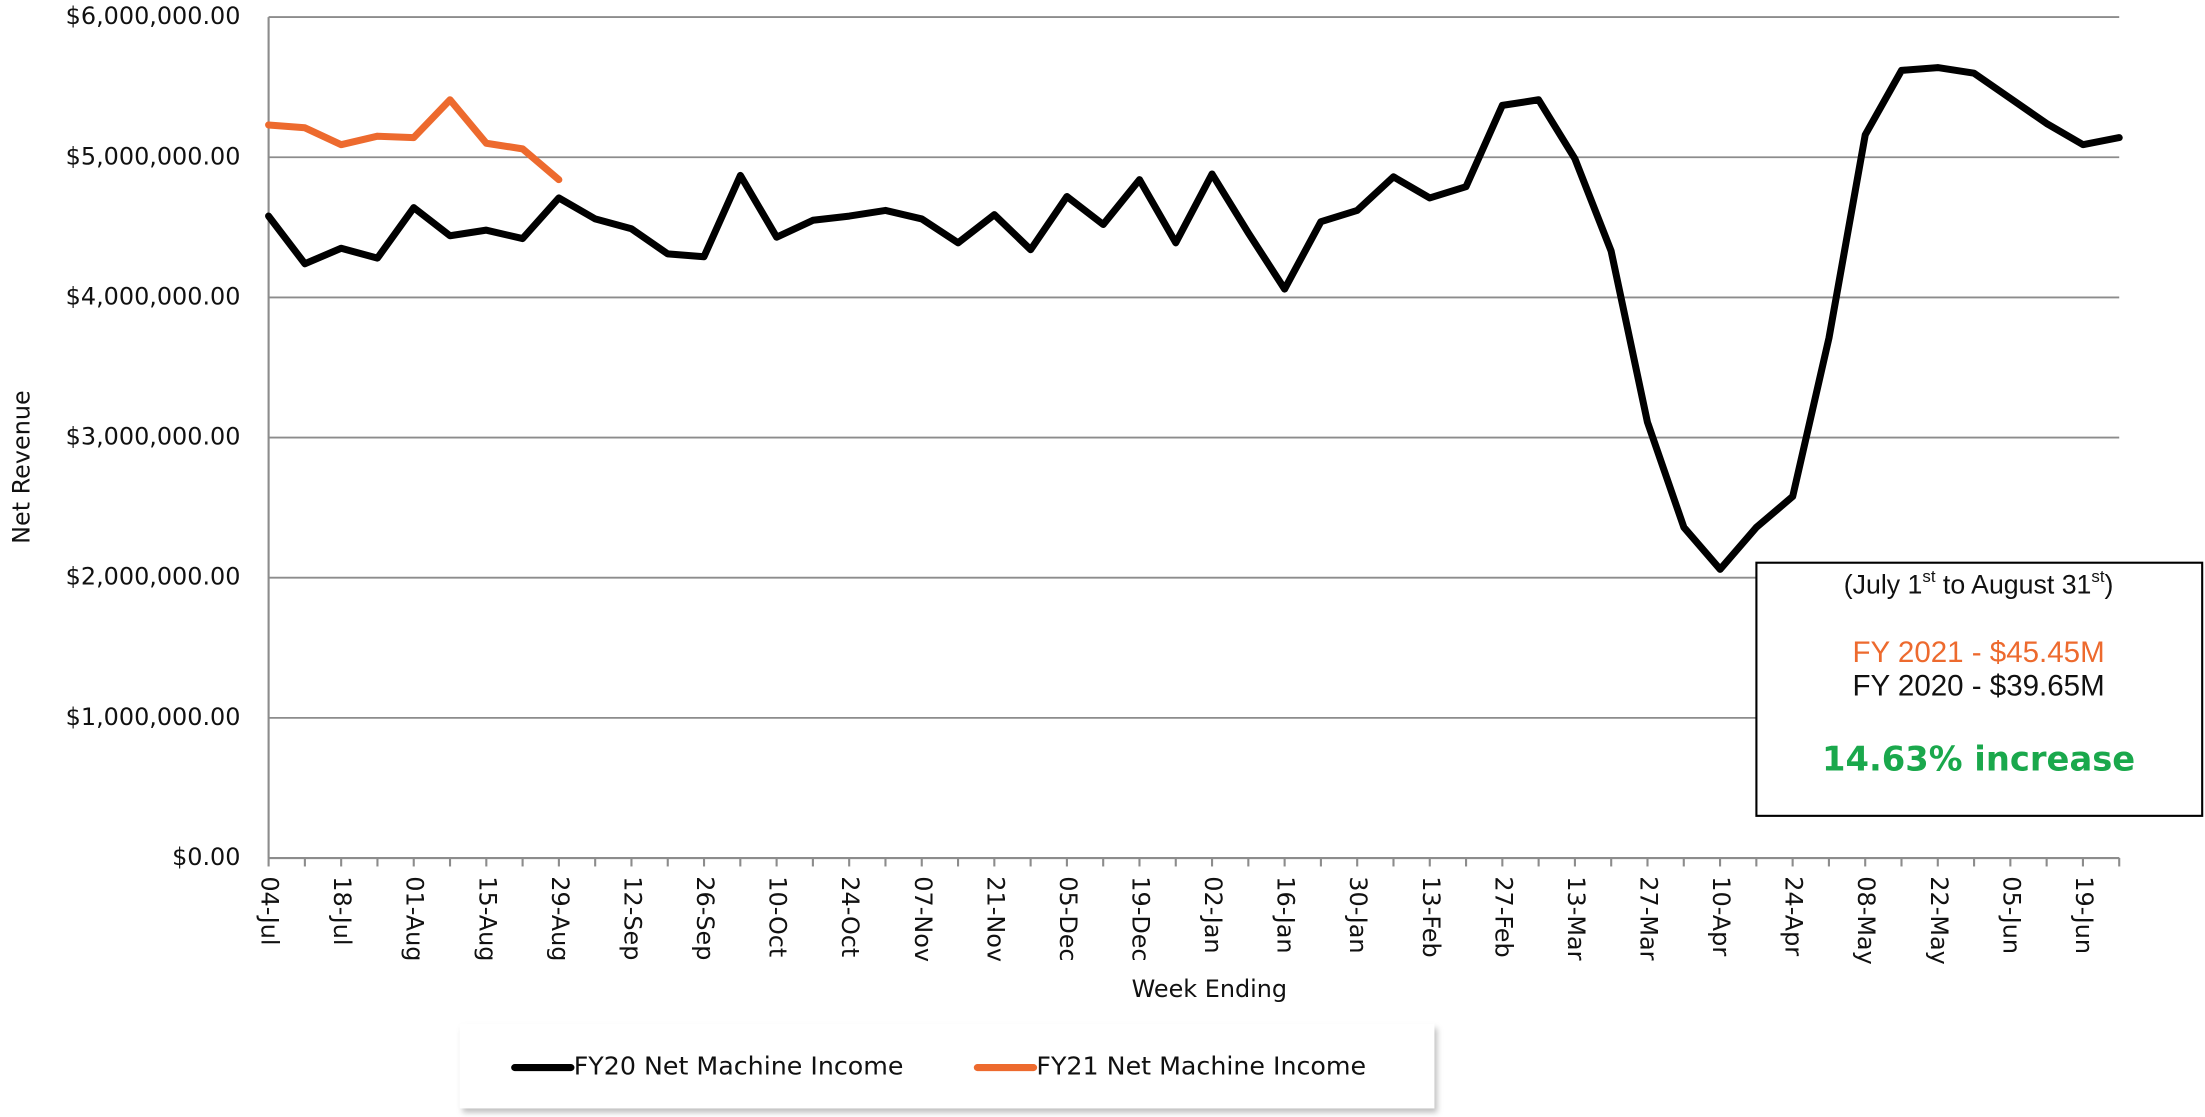 Image resolution: width=2205 pixels, height=1117 pixels. Describe the element at coordinates (1939, 920) in the screenshot. I see `x-tick-label: 22-May` at that location.